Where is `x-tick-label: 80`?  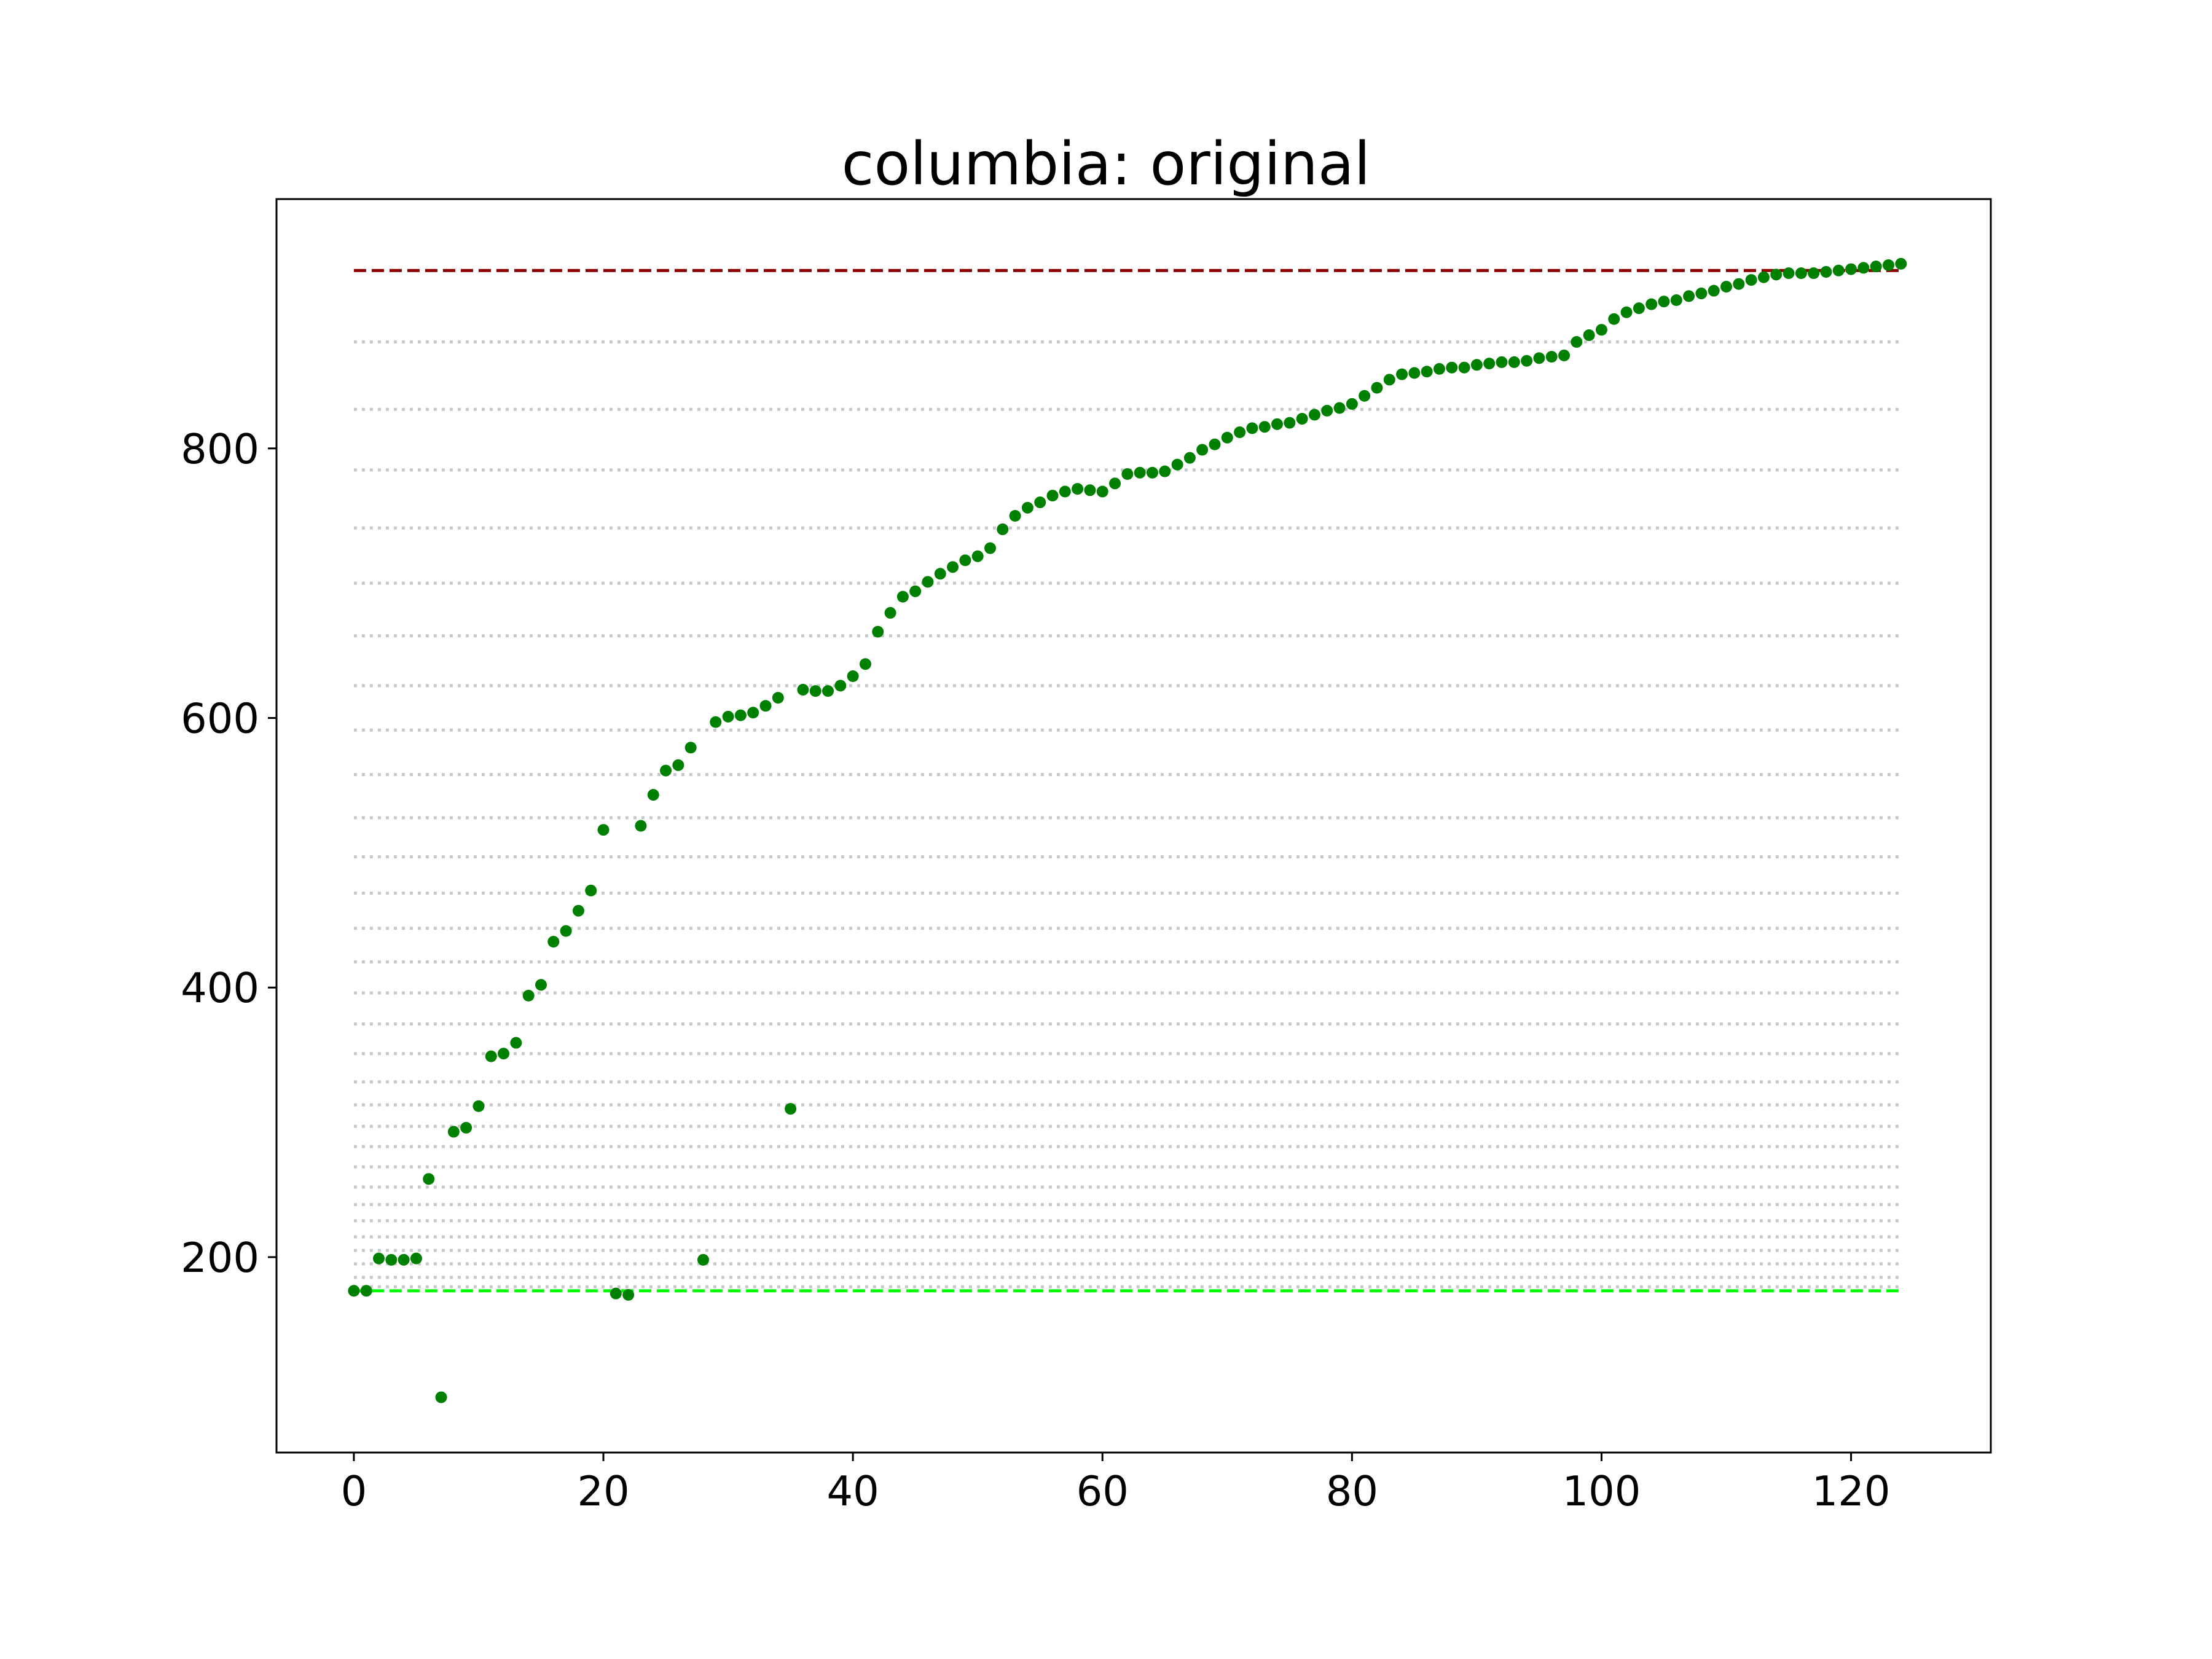
x-tick-label: 80 is located at coordinates (1352, 1491).